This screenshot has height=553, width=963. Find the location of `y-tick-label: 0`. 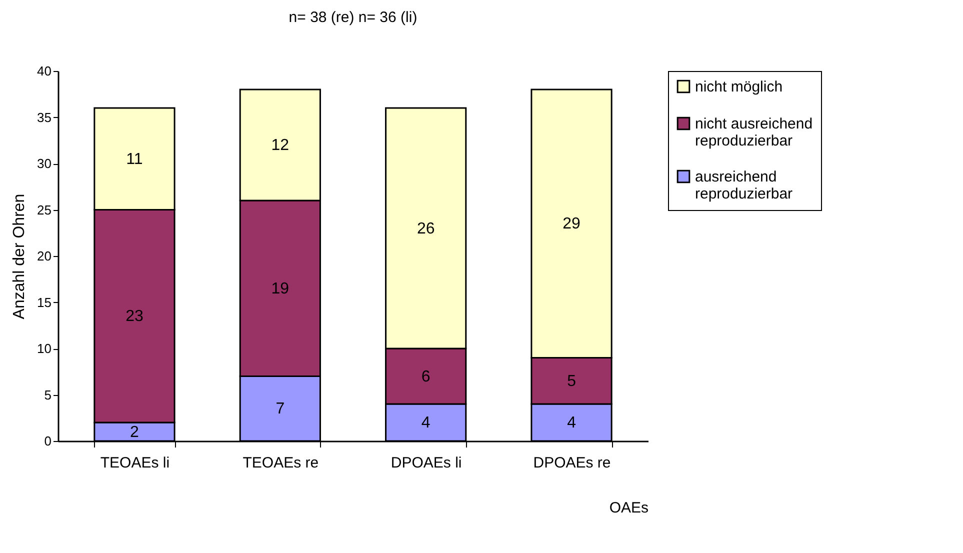

y-tick-label: 0 is located at coordinates (48, 441).